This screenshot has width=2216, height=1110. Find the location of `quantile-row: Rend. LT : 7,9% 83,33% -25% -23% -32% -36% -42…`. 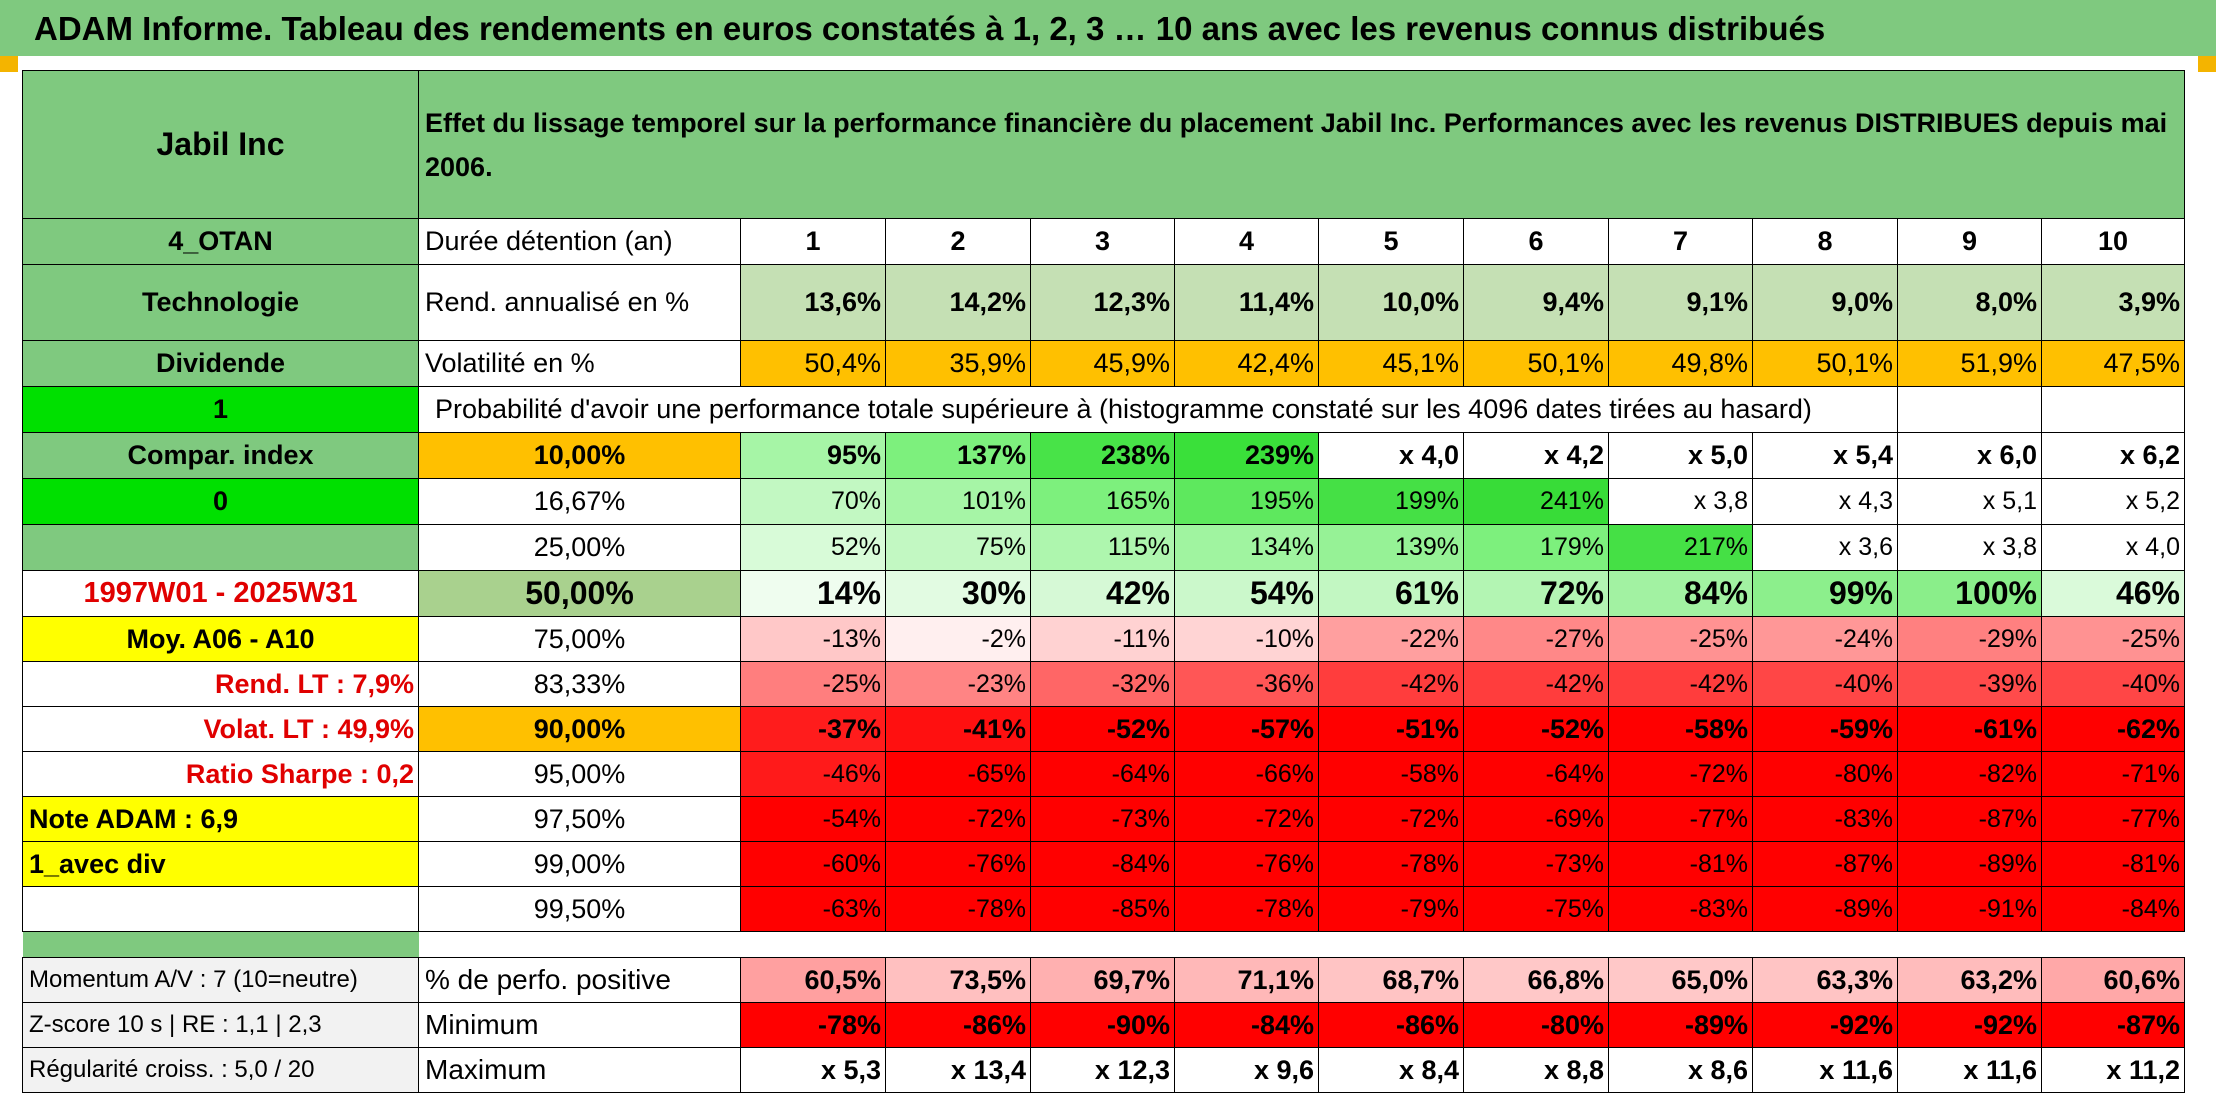

quantile-row: Rend. LT : 7,9% 83,33% -25% -23% -32% -36% -42… is located at coordinates (1103, 684).